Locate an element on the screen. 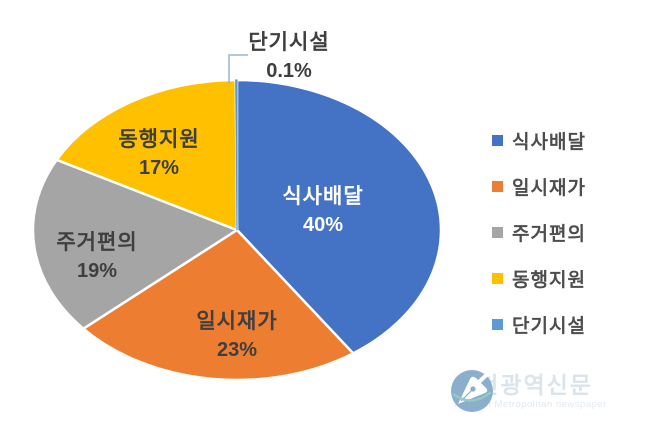 This screenshot has height=427, width=647. legend-item-short-term-facility: 단기시설 is located at coordinates (539, 324).